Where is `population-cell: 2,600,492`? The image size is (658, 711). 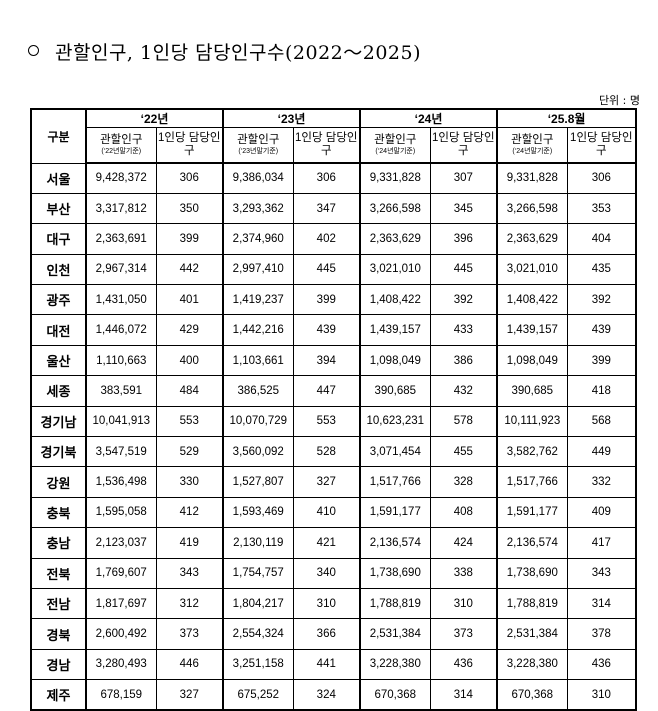
population-cell: 2,600,492 is located at coordinates (121, 634).